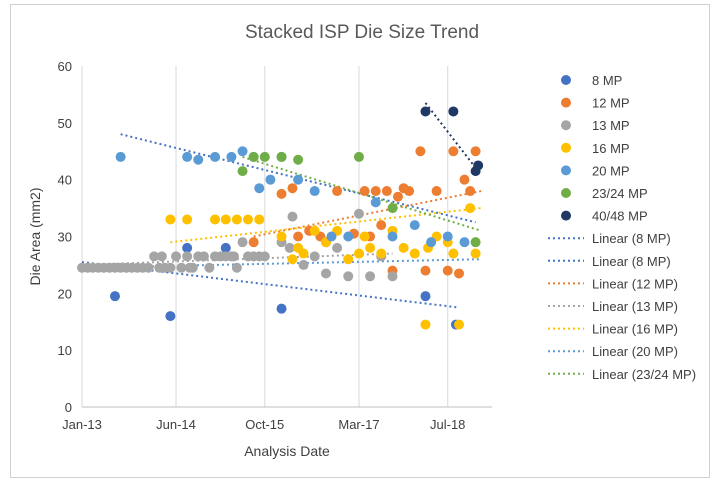 This screenshot has width=720, height=484. I want to click on x-axis-title: Analysis Date, so click(287, 451).